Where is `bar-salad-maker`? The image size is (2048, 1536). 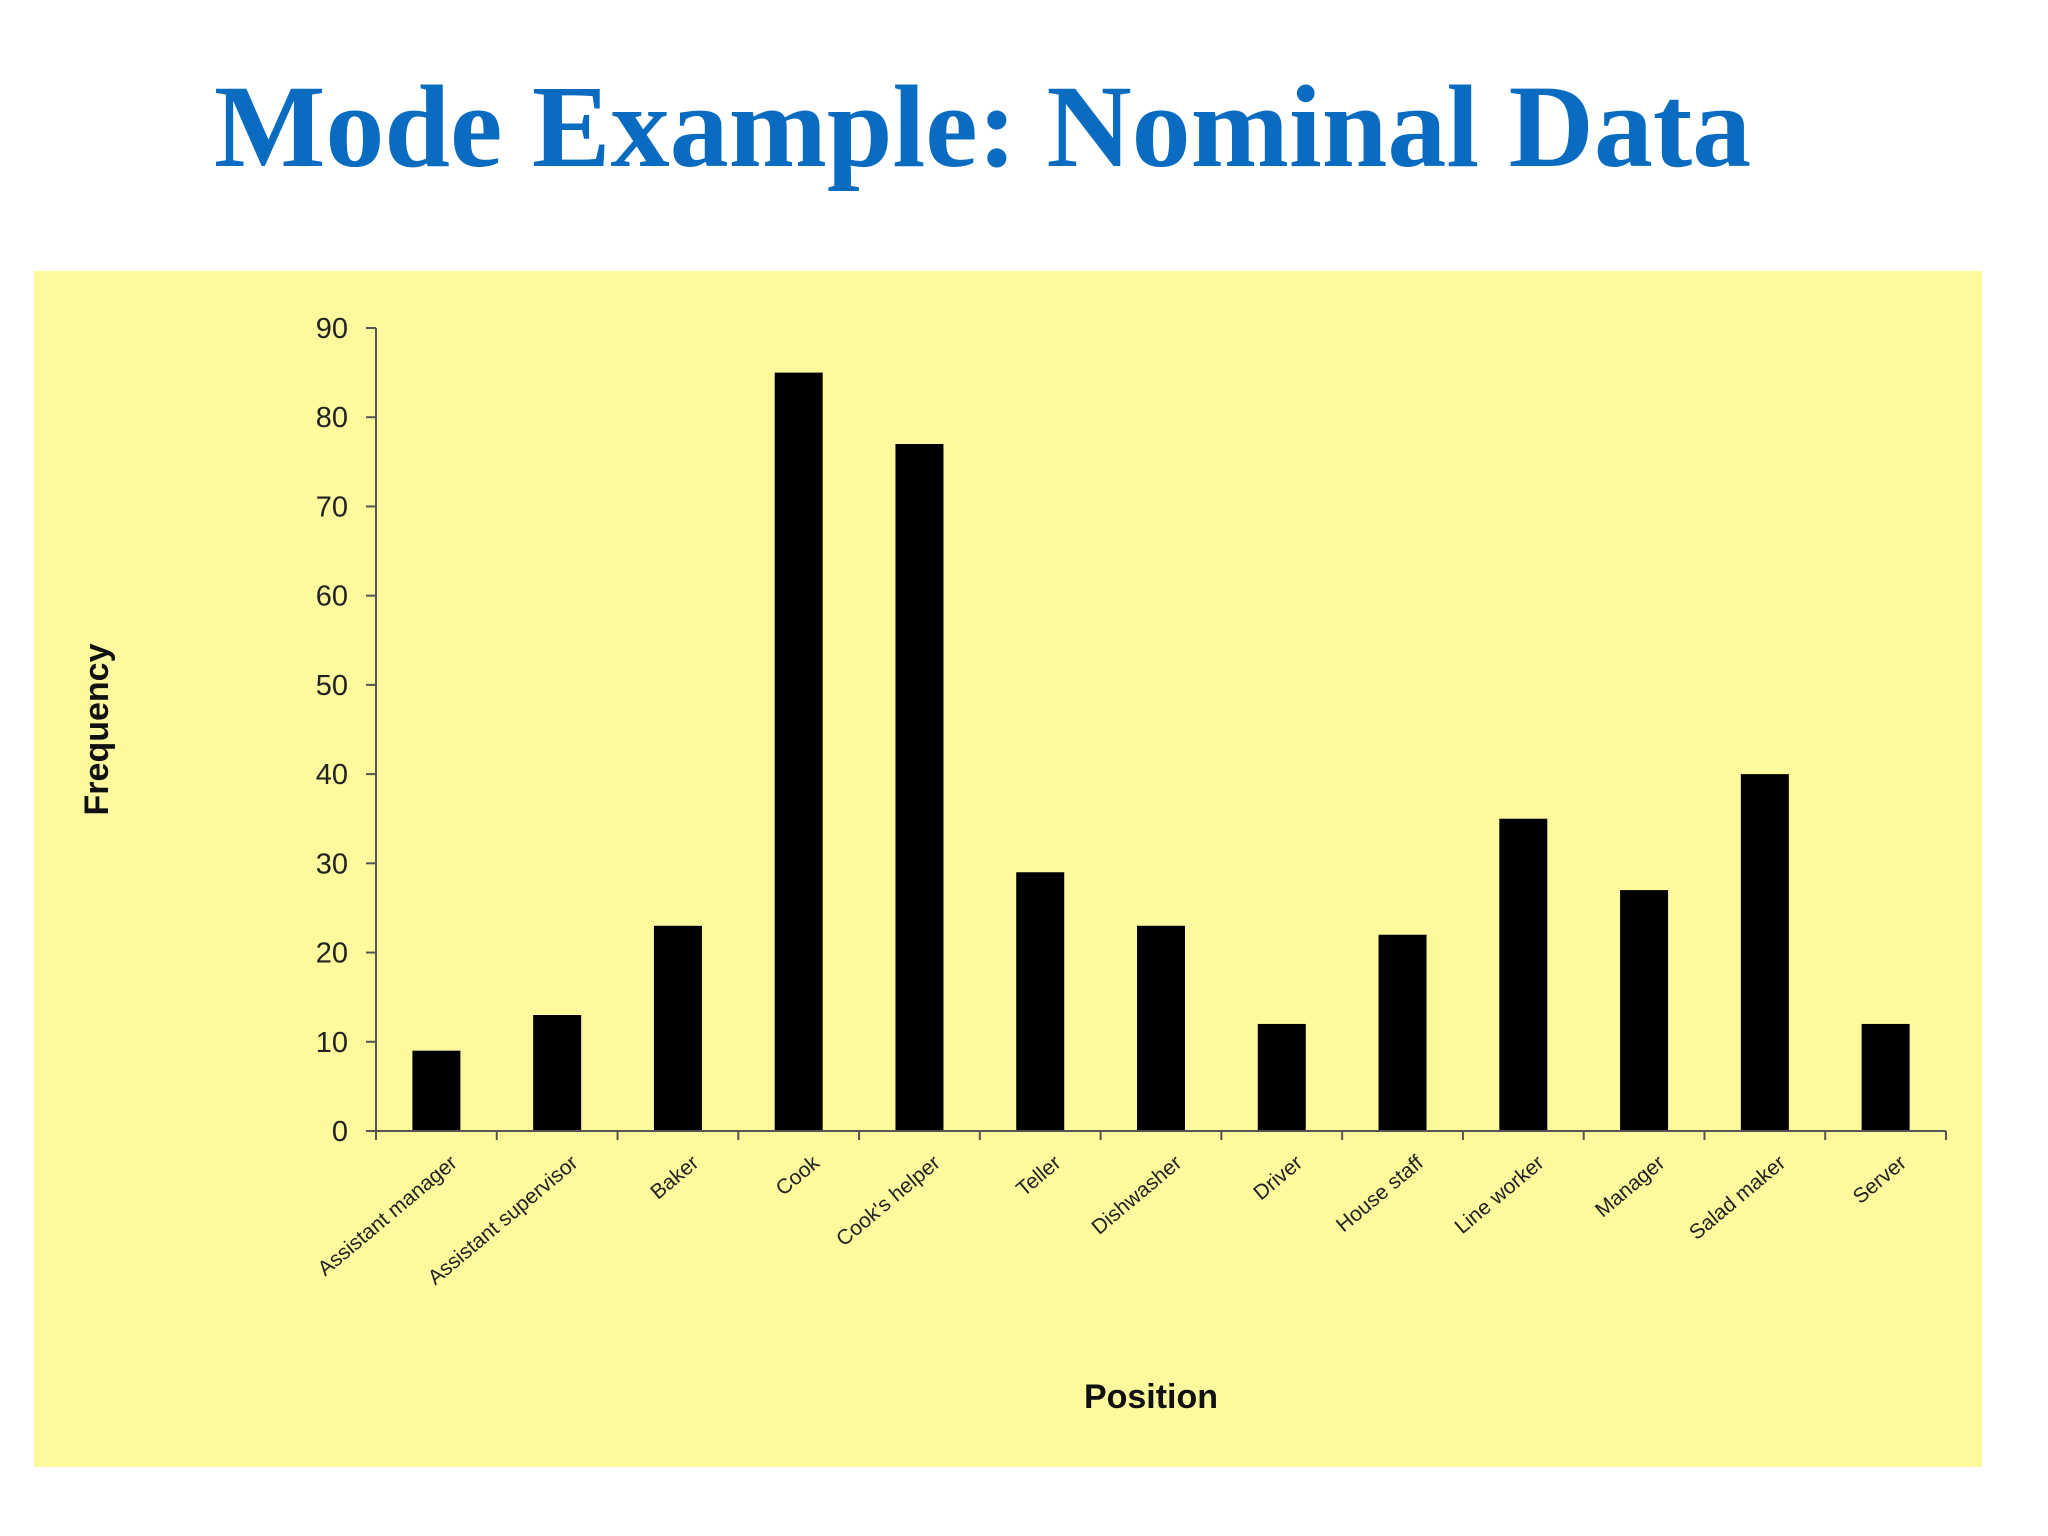 bar-salad-maker is located at coordinates (1764, 952).